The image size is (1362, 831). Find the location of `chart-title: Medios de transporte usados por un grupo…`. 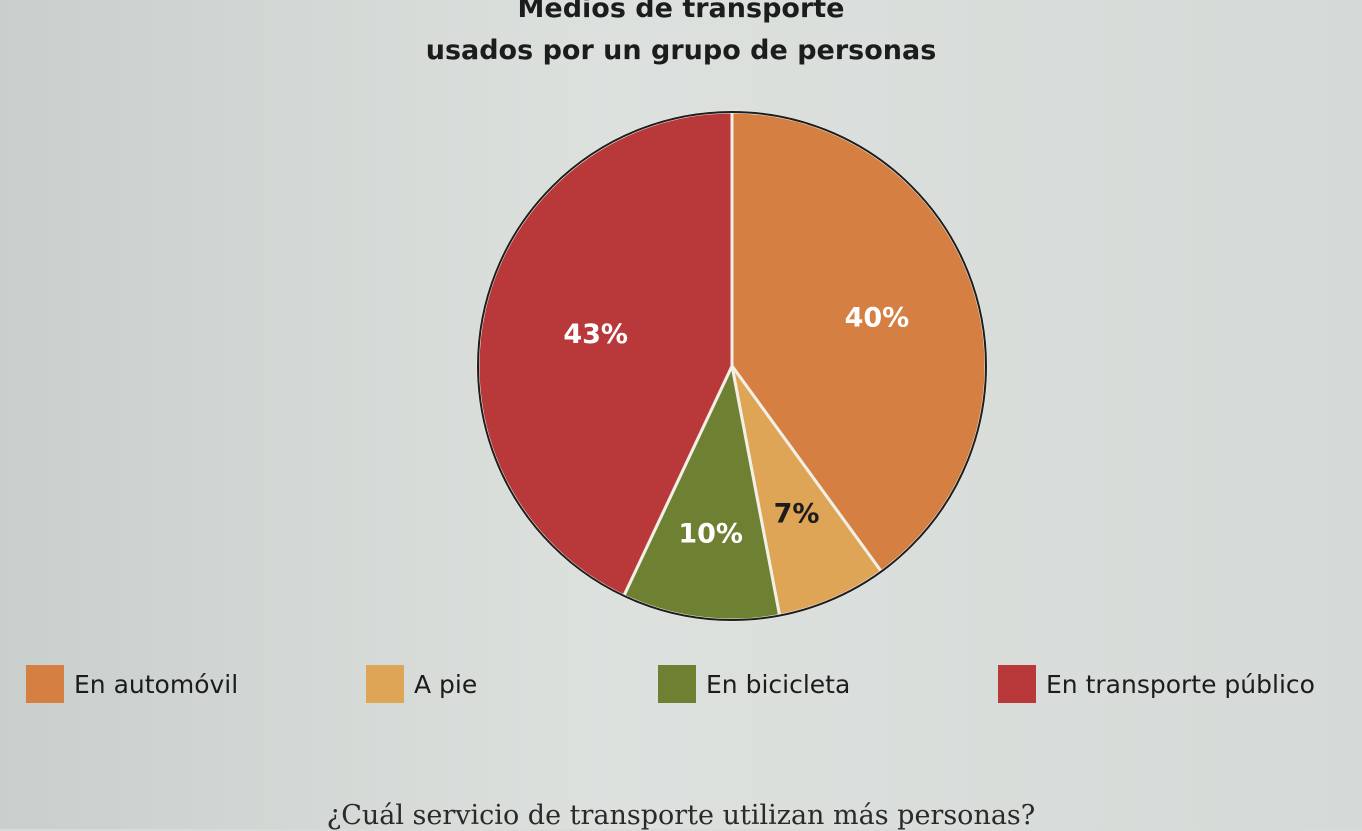

chart-title: Medios de transporte usados por un grupo… is located at coordinates (681, 34).